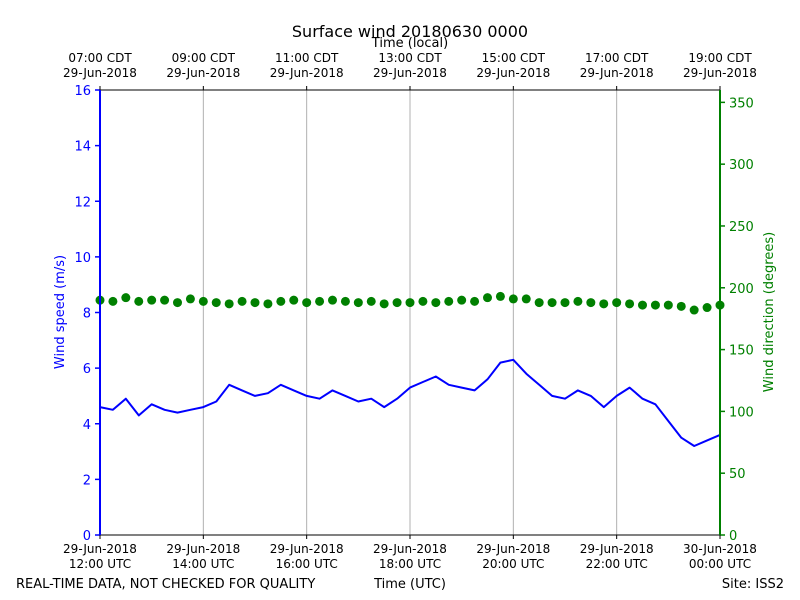 Image resolution: width=800 pixels, height=600 pixels. I want to click on left-axis-ticks: 0 2 4 6 8 10 12 14 16, so click(87, 314).